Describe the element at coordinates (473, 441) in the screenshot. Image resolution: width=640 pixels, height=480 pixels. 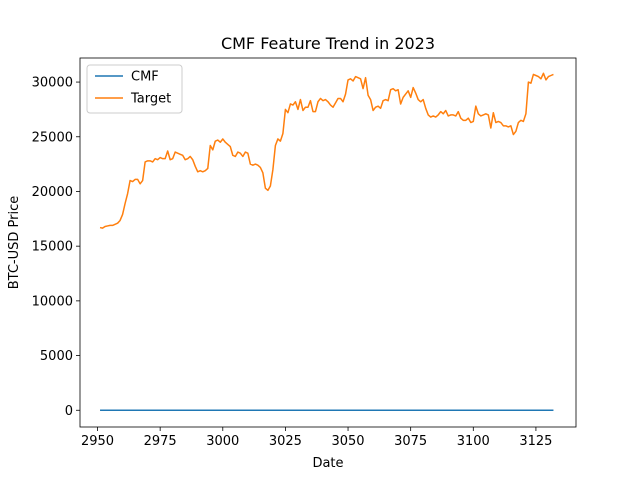
I see `x-tick-label: 3100` at that location.